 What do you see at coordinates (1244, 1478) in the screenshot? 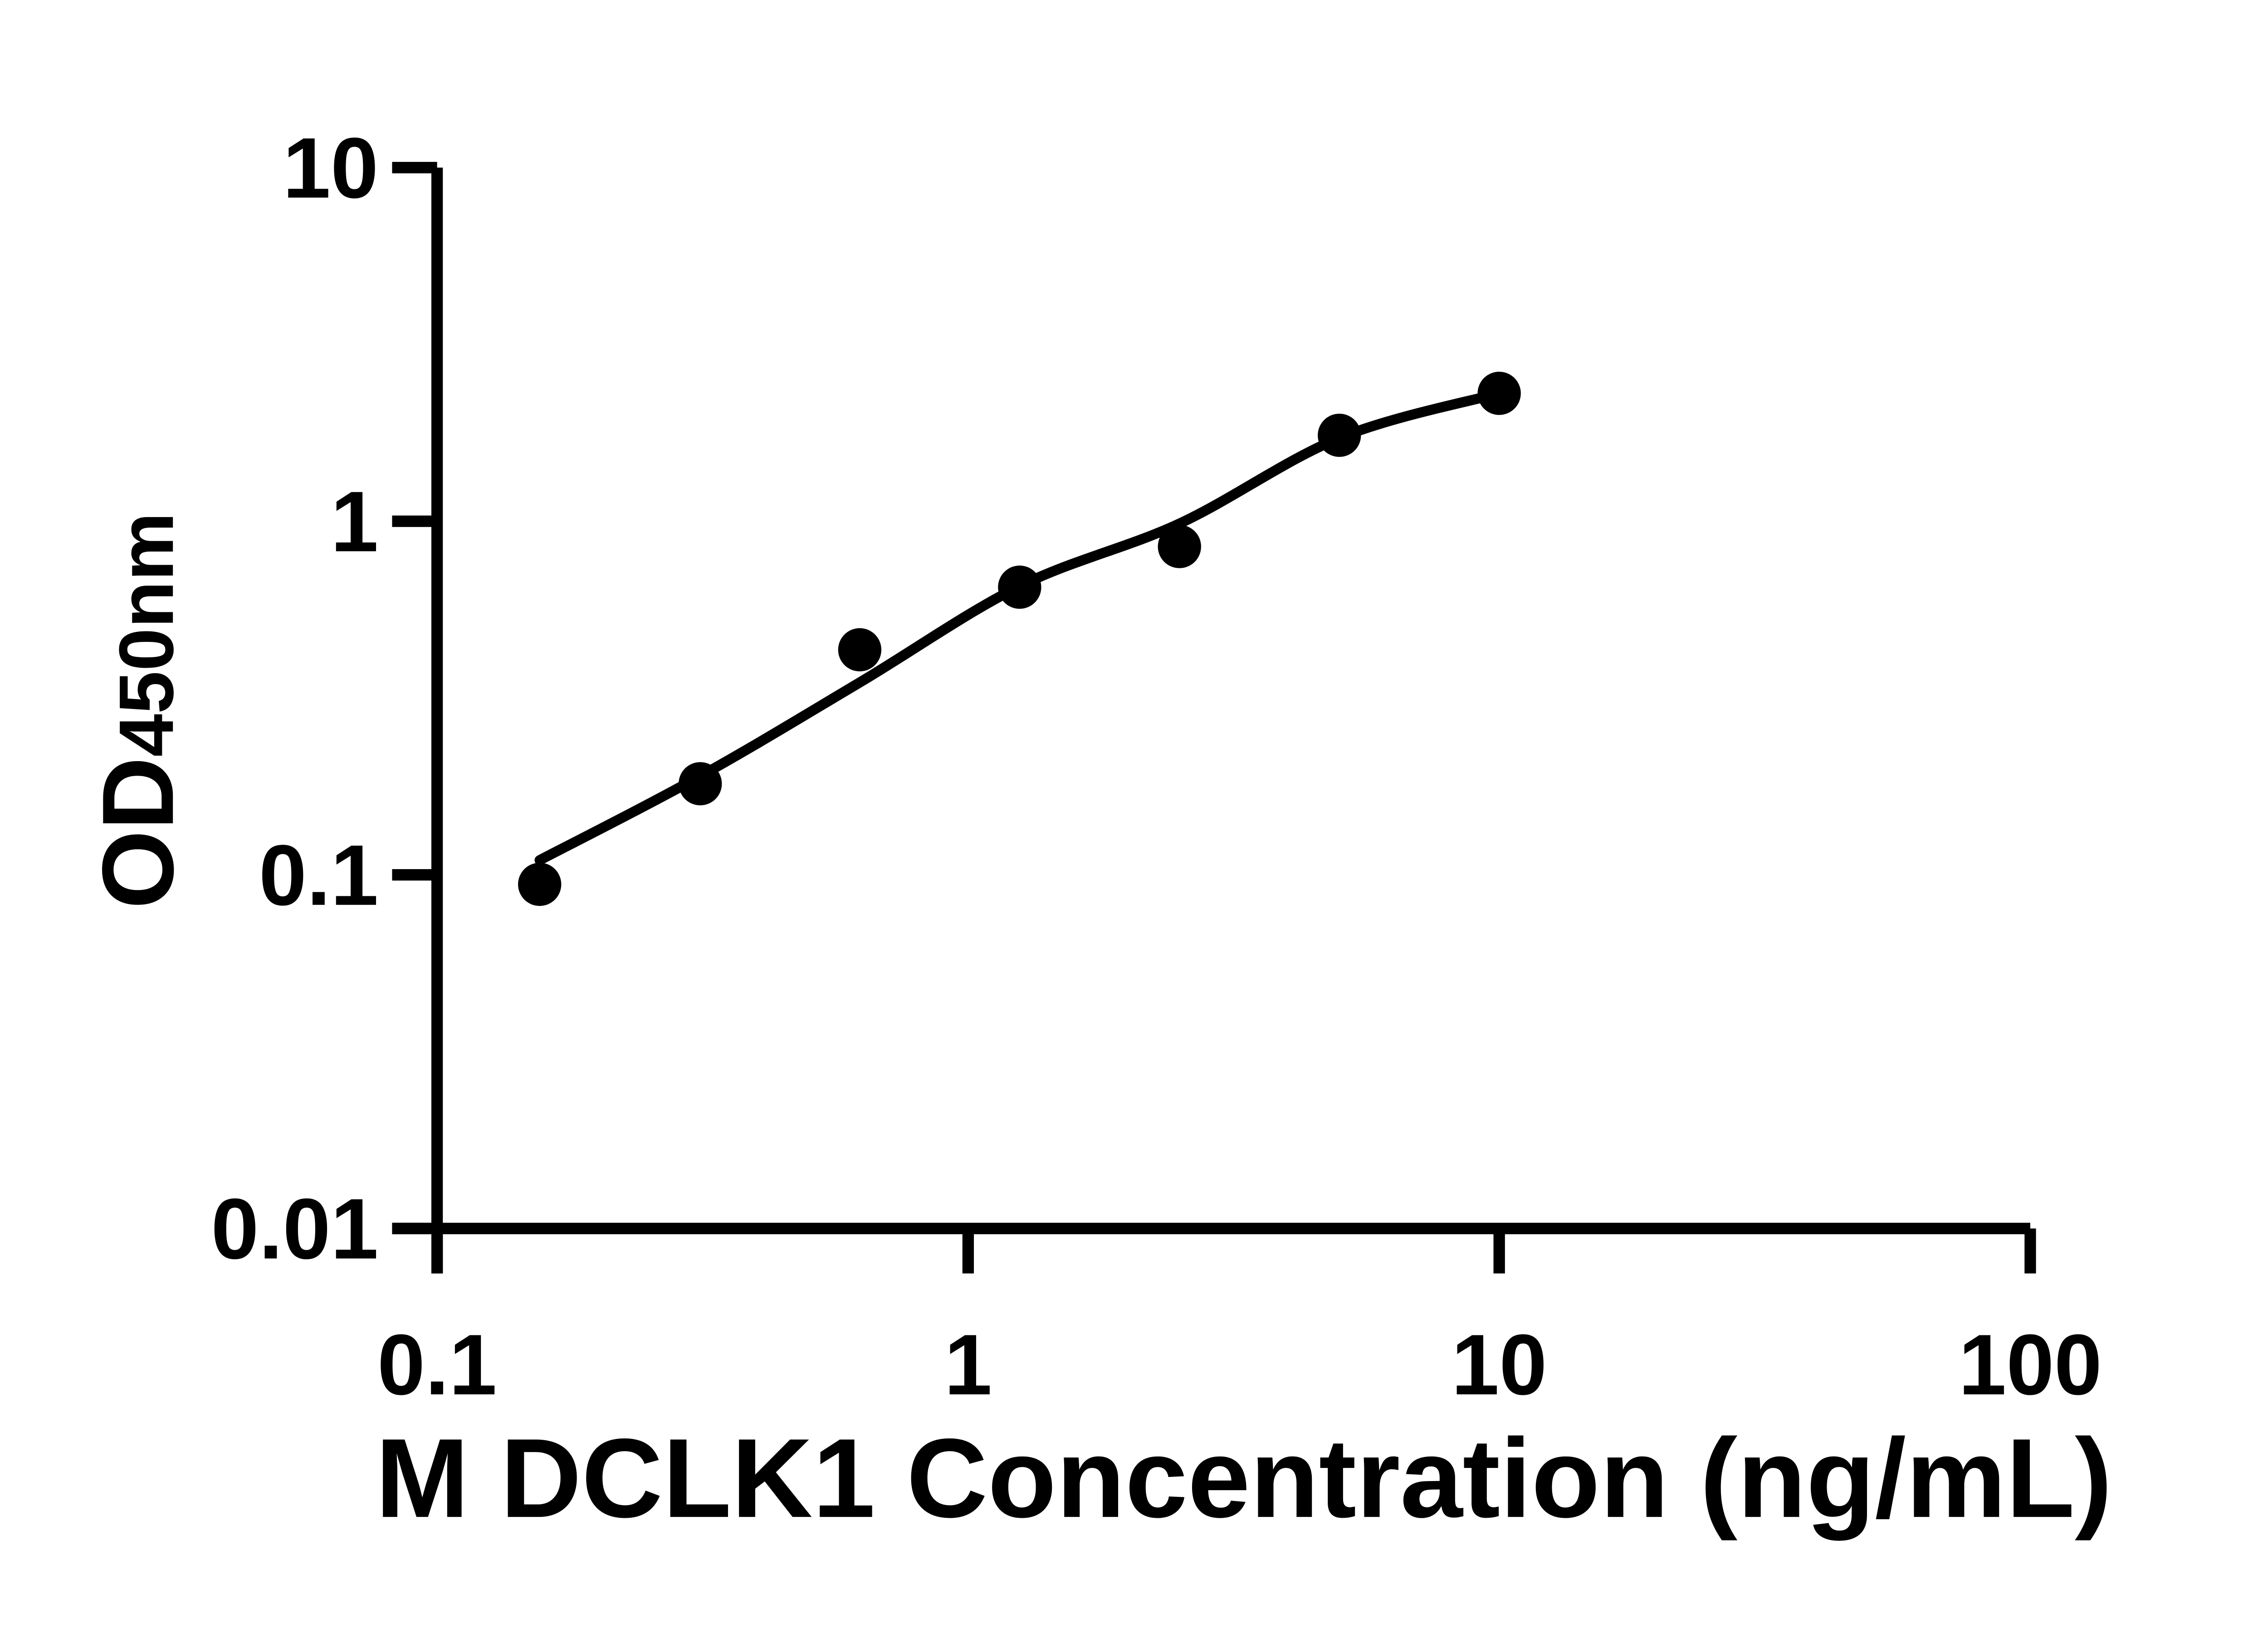
I see `x-axis-title: M DCLK1 Concentration (ng/mL)` at bounding box center [1244, 1478].